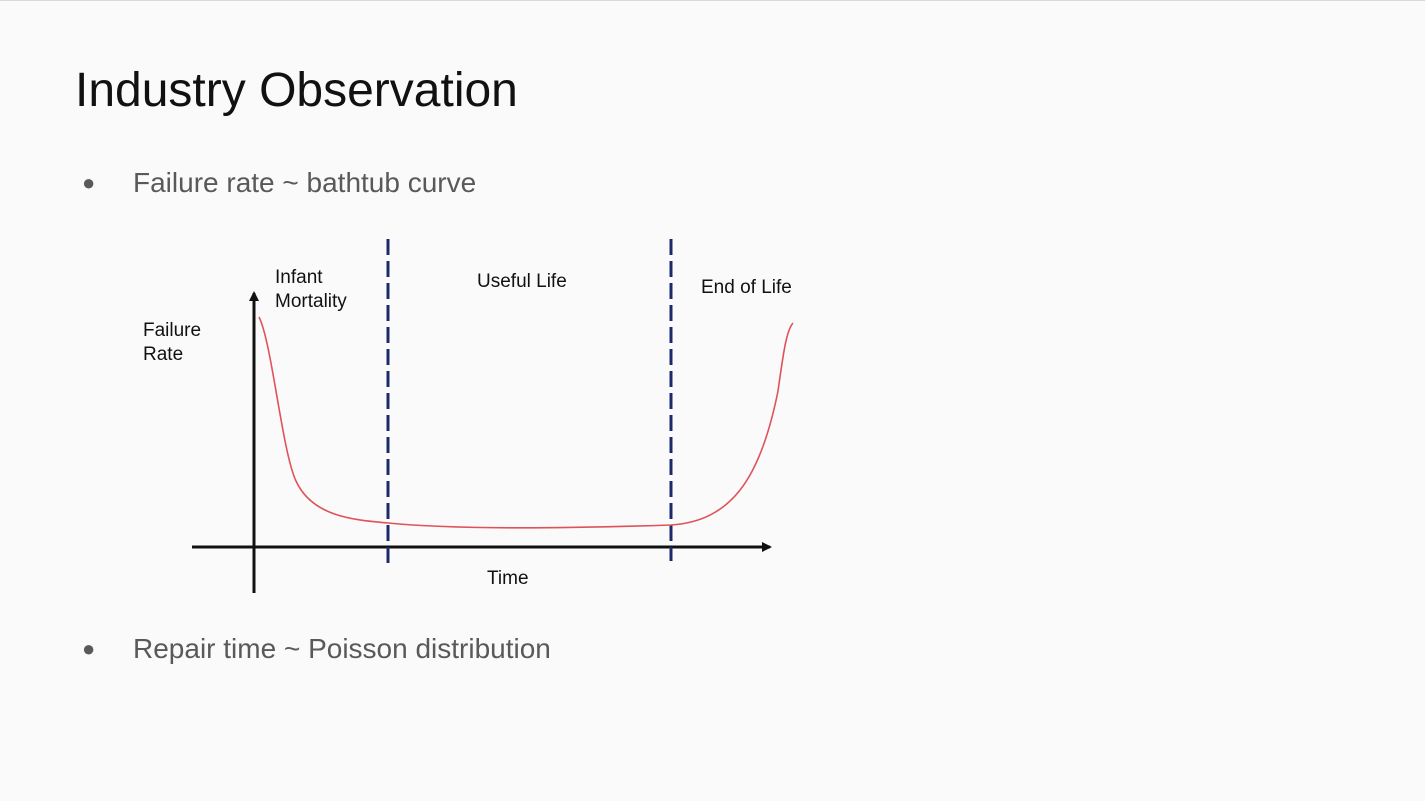 The width and height of the screenshot is (1425, 801). Describe the element at coordinates (508, 578) in the screenshot. I see `x-axis-label: Time` at that location.